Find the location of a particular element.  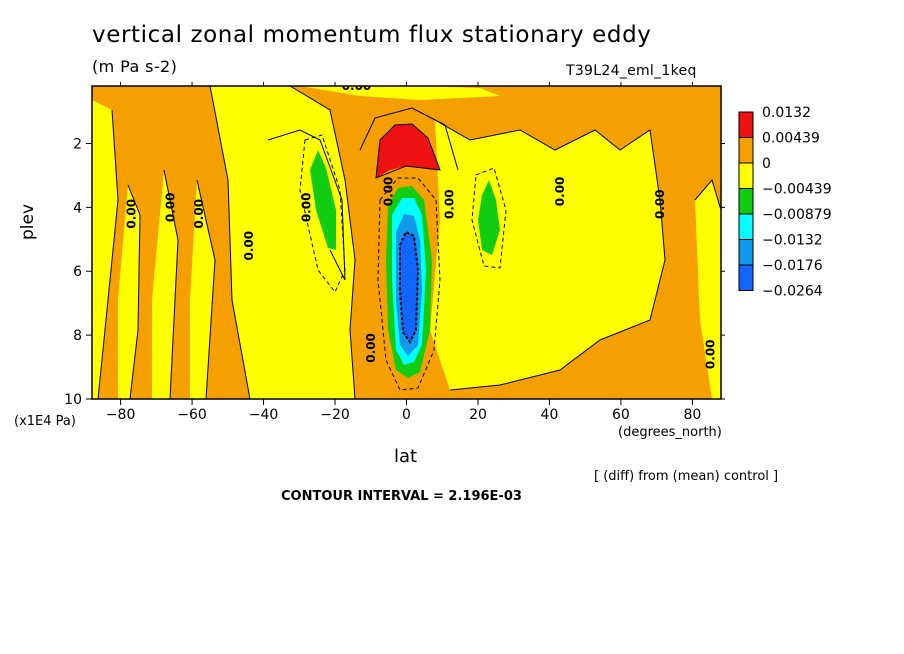

difference-note: [ (diff) from (mean) control ] is located at coordinates (686, 476).